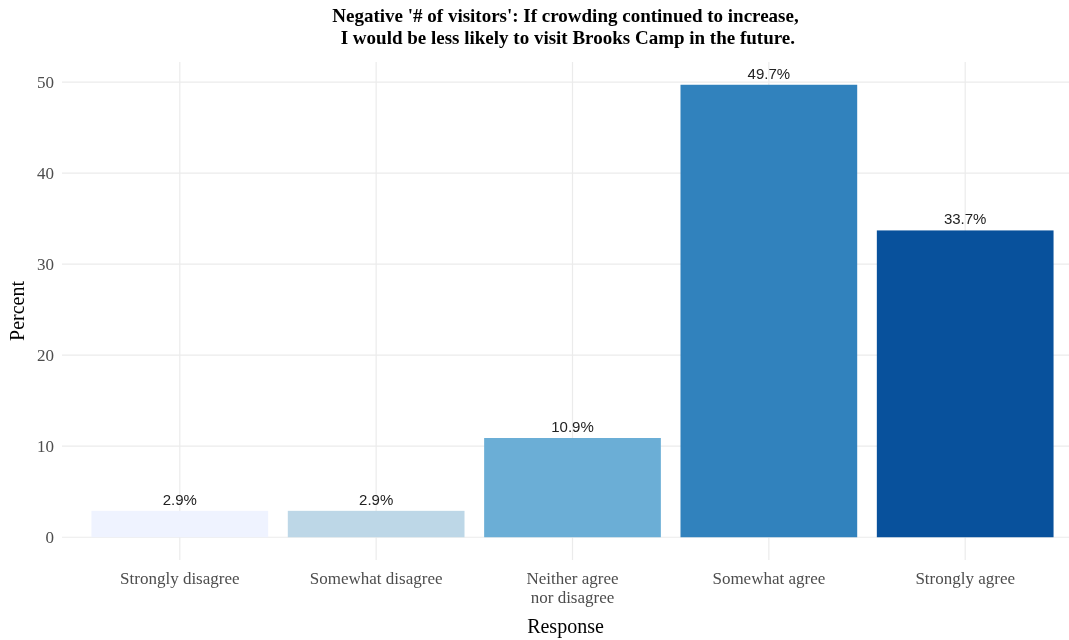  I want to click on data-label: 49.7%, so click(769, 73).